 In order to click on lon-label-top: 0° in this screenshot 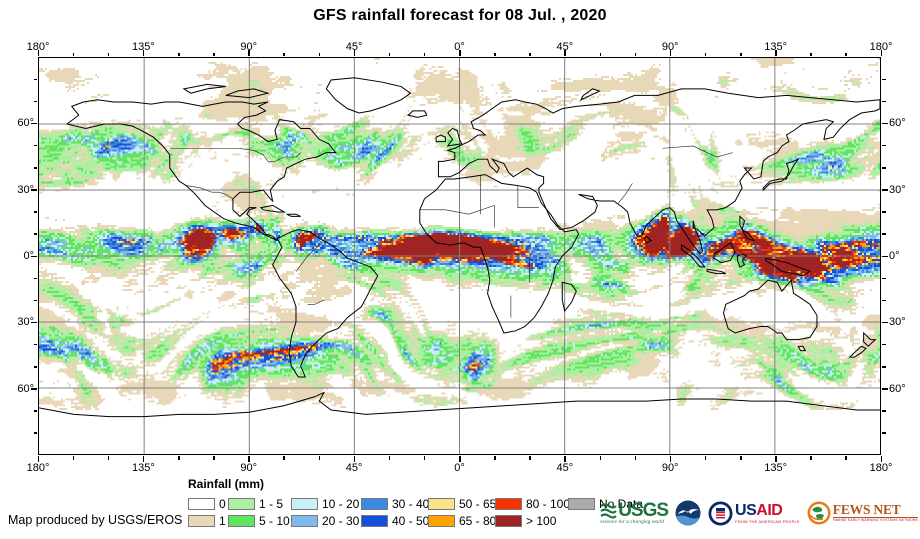, I will do `click(459, 47)`.